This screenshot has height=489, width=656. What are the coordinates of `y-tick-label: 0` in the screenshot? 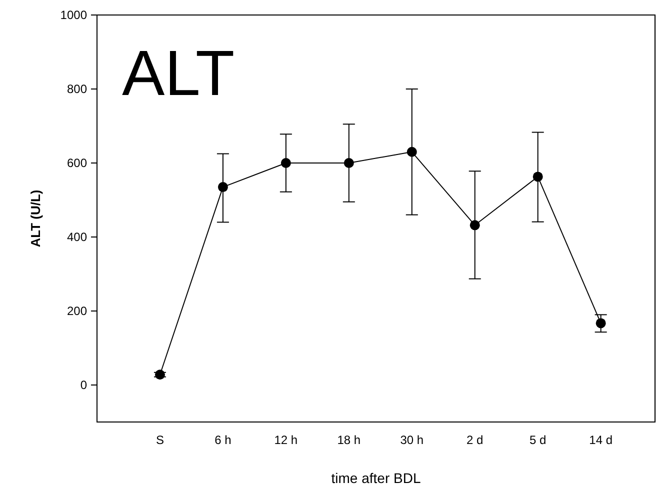 It's located at (84, 385).